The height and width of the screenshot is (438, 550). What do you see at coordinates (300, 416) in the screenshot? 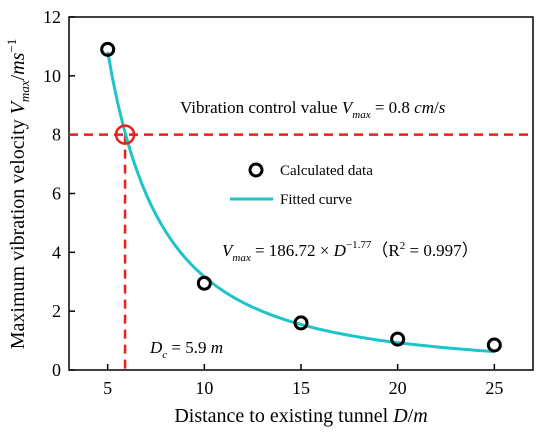
I see `x-axis-label: Distance to existing tunnel D/m` at bounding box center [300, 416].